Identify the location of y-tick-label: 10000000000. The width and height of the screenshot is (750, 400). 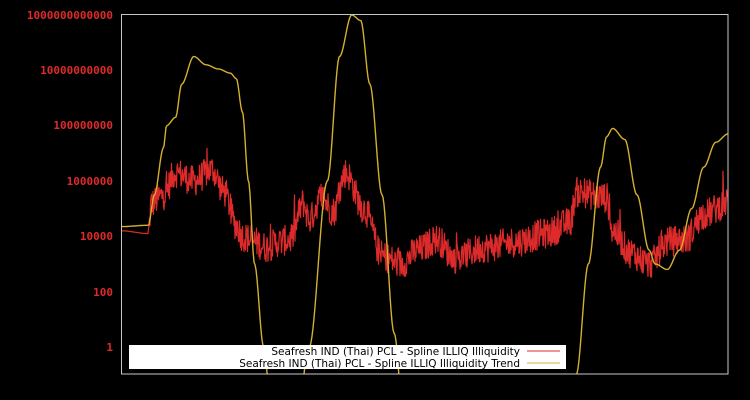
(76, 70).